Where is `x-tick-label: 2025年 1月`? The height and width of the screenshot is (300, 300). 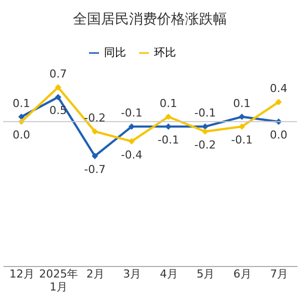 x-tick-label: 2025年 1月 is located at coordinates (58, 281).